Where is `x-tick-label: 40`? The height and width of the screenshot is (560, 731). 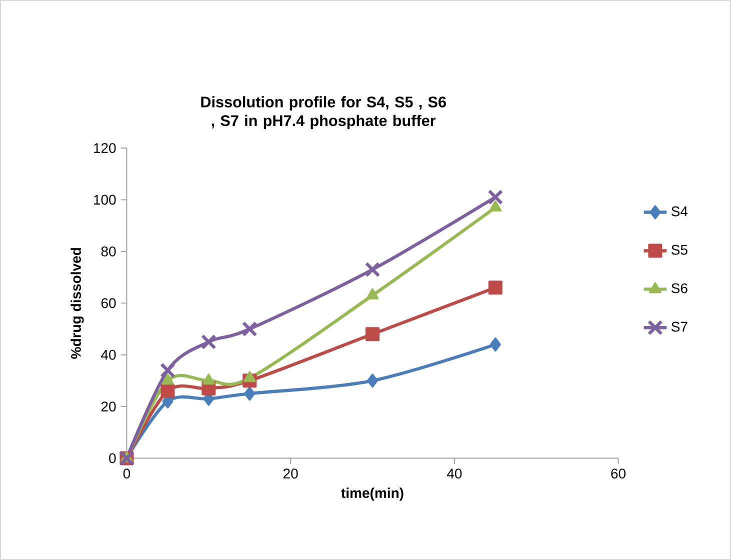
x-tick-label: 40 is located at coordinates (454, 473).